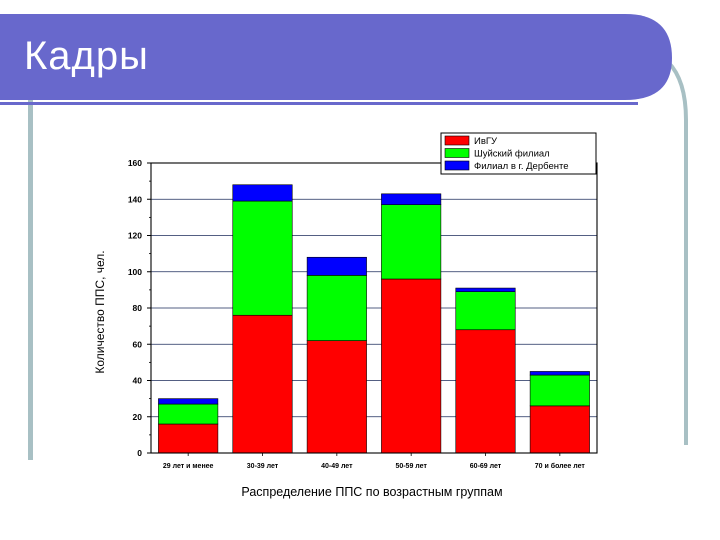  Describe the element at coordinates (138, 308) in the screenshot. I see `y-tick-label-80: 80` at that location.